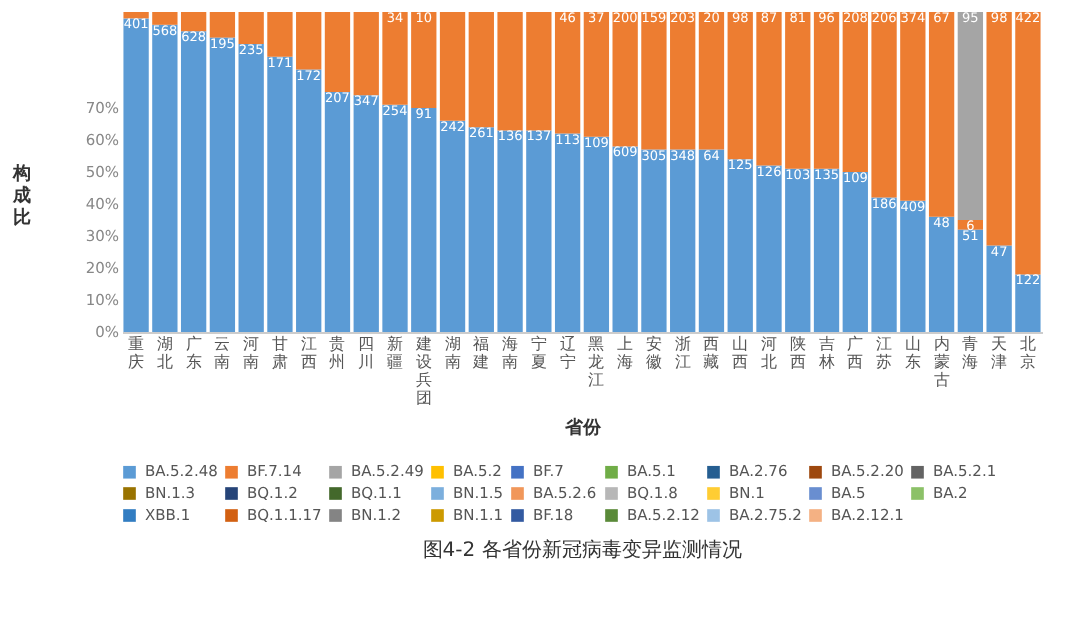  What do you see at coordinates (625, 353) in the screenshot?
I see `x-tick-label: 上海` at bounding box center [625, 353].